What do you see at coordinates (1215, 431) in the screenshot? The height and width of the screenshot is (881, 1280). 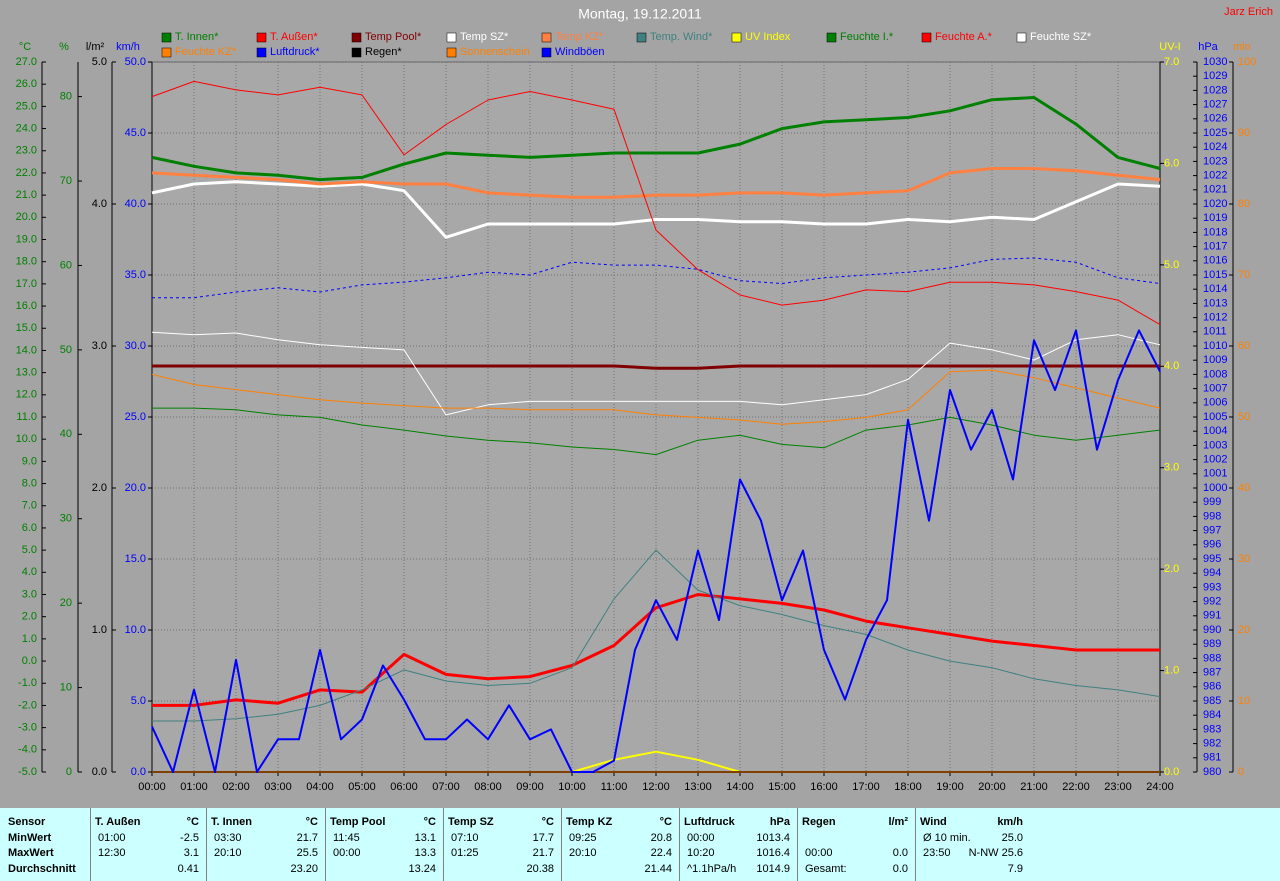 I see `y-tick-label: 1004` at bounding box center [1215, 431].